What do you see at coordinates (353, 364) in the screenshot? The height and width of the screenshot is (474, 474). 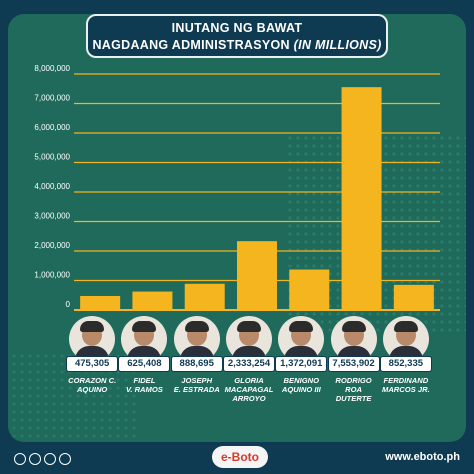 I see `data-label: 7,553,902` at bounding box center [353, 364].